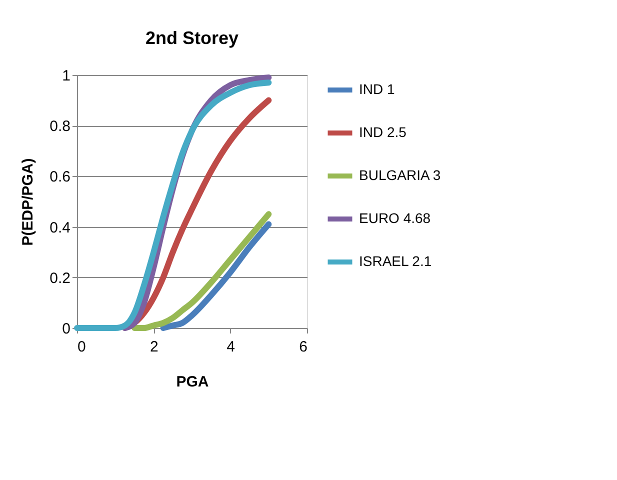  Describe the element at coordinates (82, 347) in the screenshot. I see `x-tick-label: 0` at that location.